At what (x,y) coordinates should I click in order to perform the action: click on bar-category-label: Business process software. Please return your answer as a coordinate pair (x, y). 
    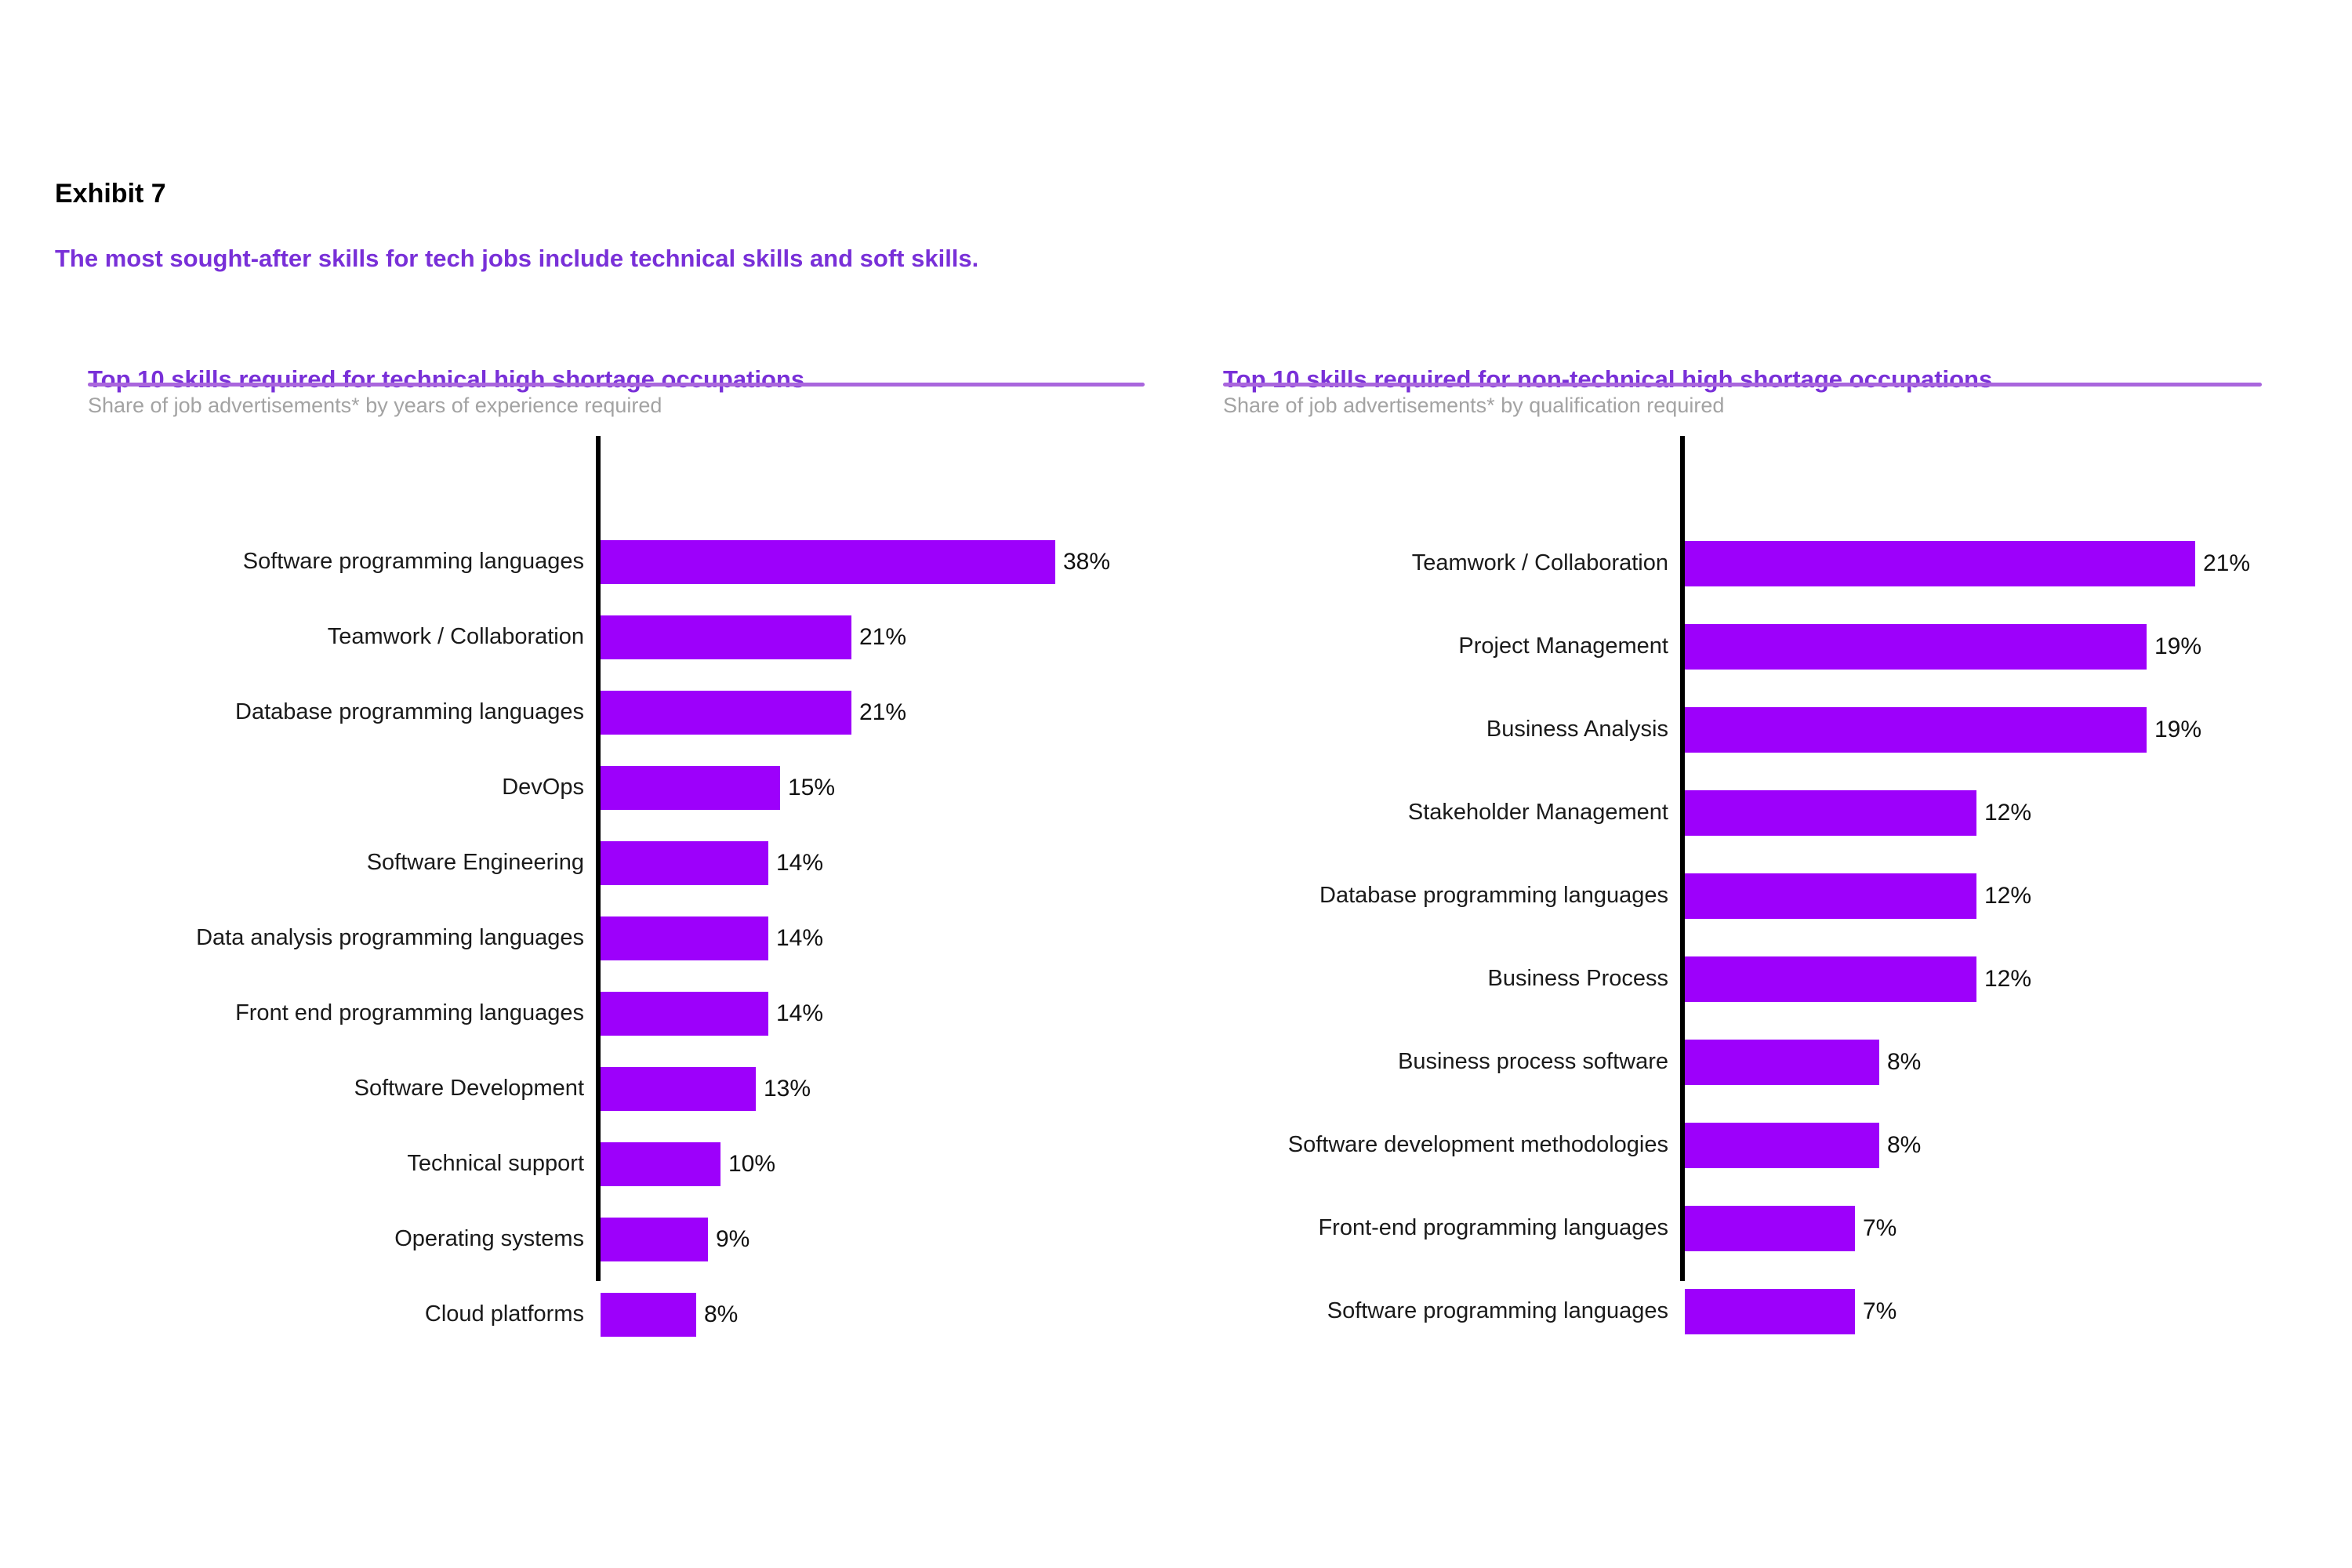
    Looking at the image, I should click on (1533, 1062).